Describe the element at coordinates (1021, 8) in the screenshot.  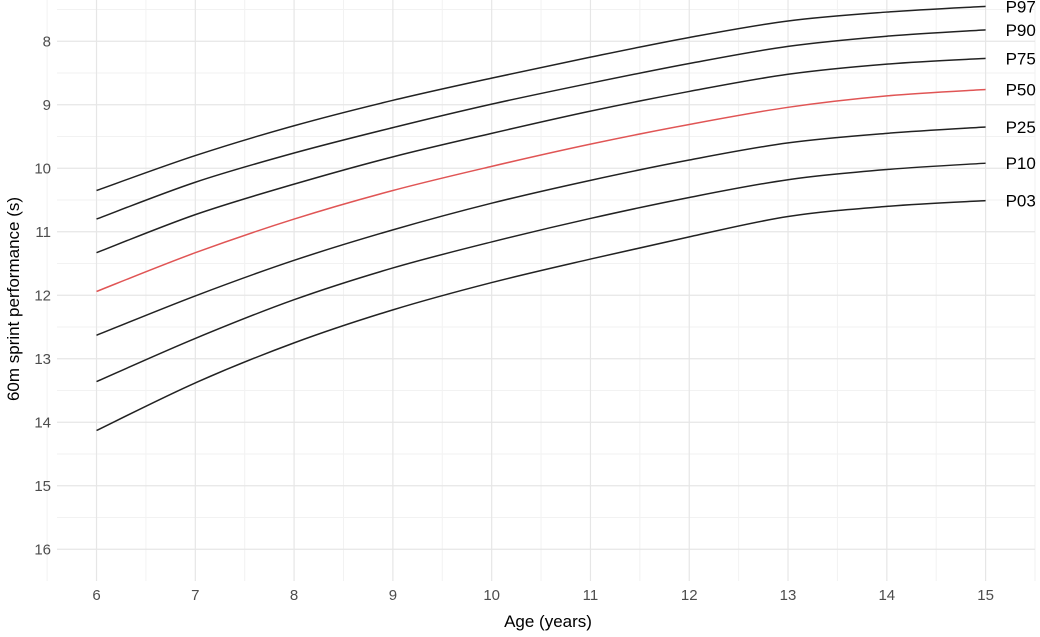
I see `series-label-p97: P97` at that location.